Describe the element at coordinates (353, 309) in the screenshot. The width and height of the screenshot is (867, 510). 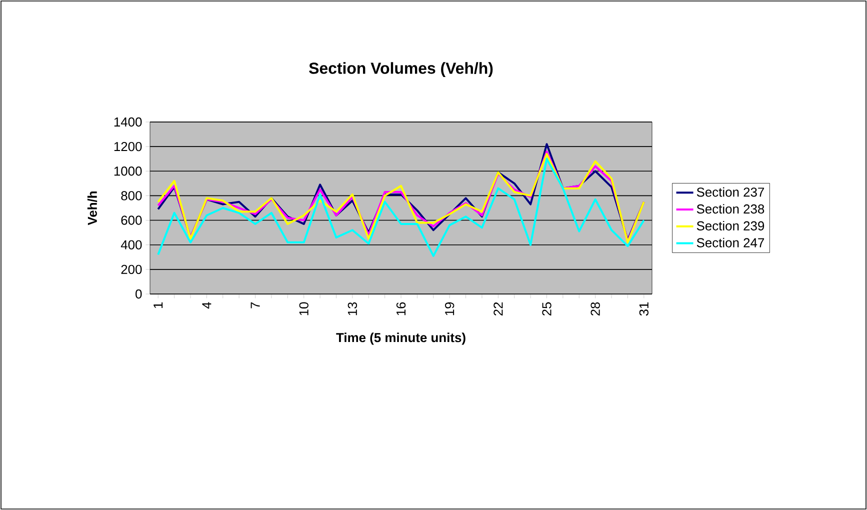
I see `x-tick-label: 13` at that location.